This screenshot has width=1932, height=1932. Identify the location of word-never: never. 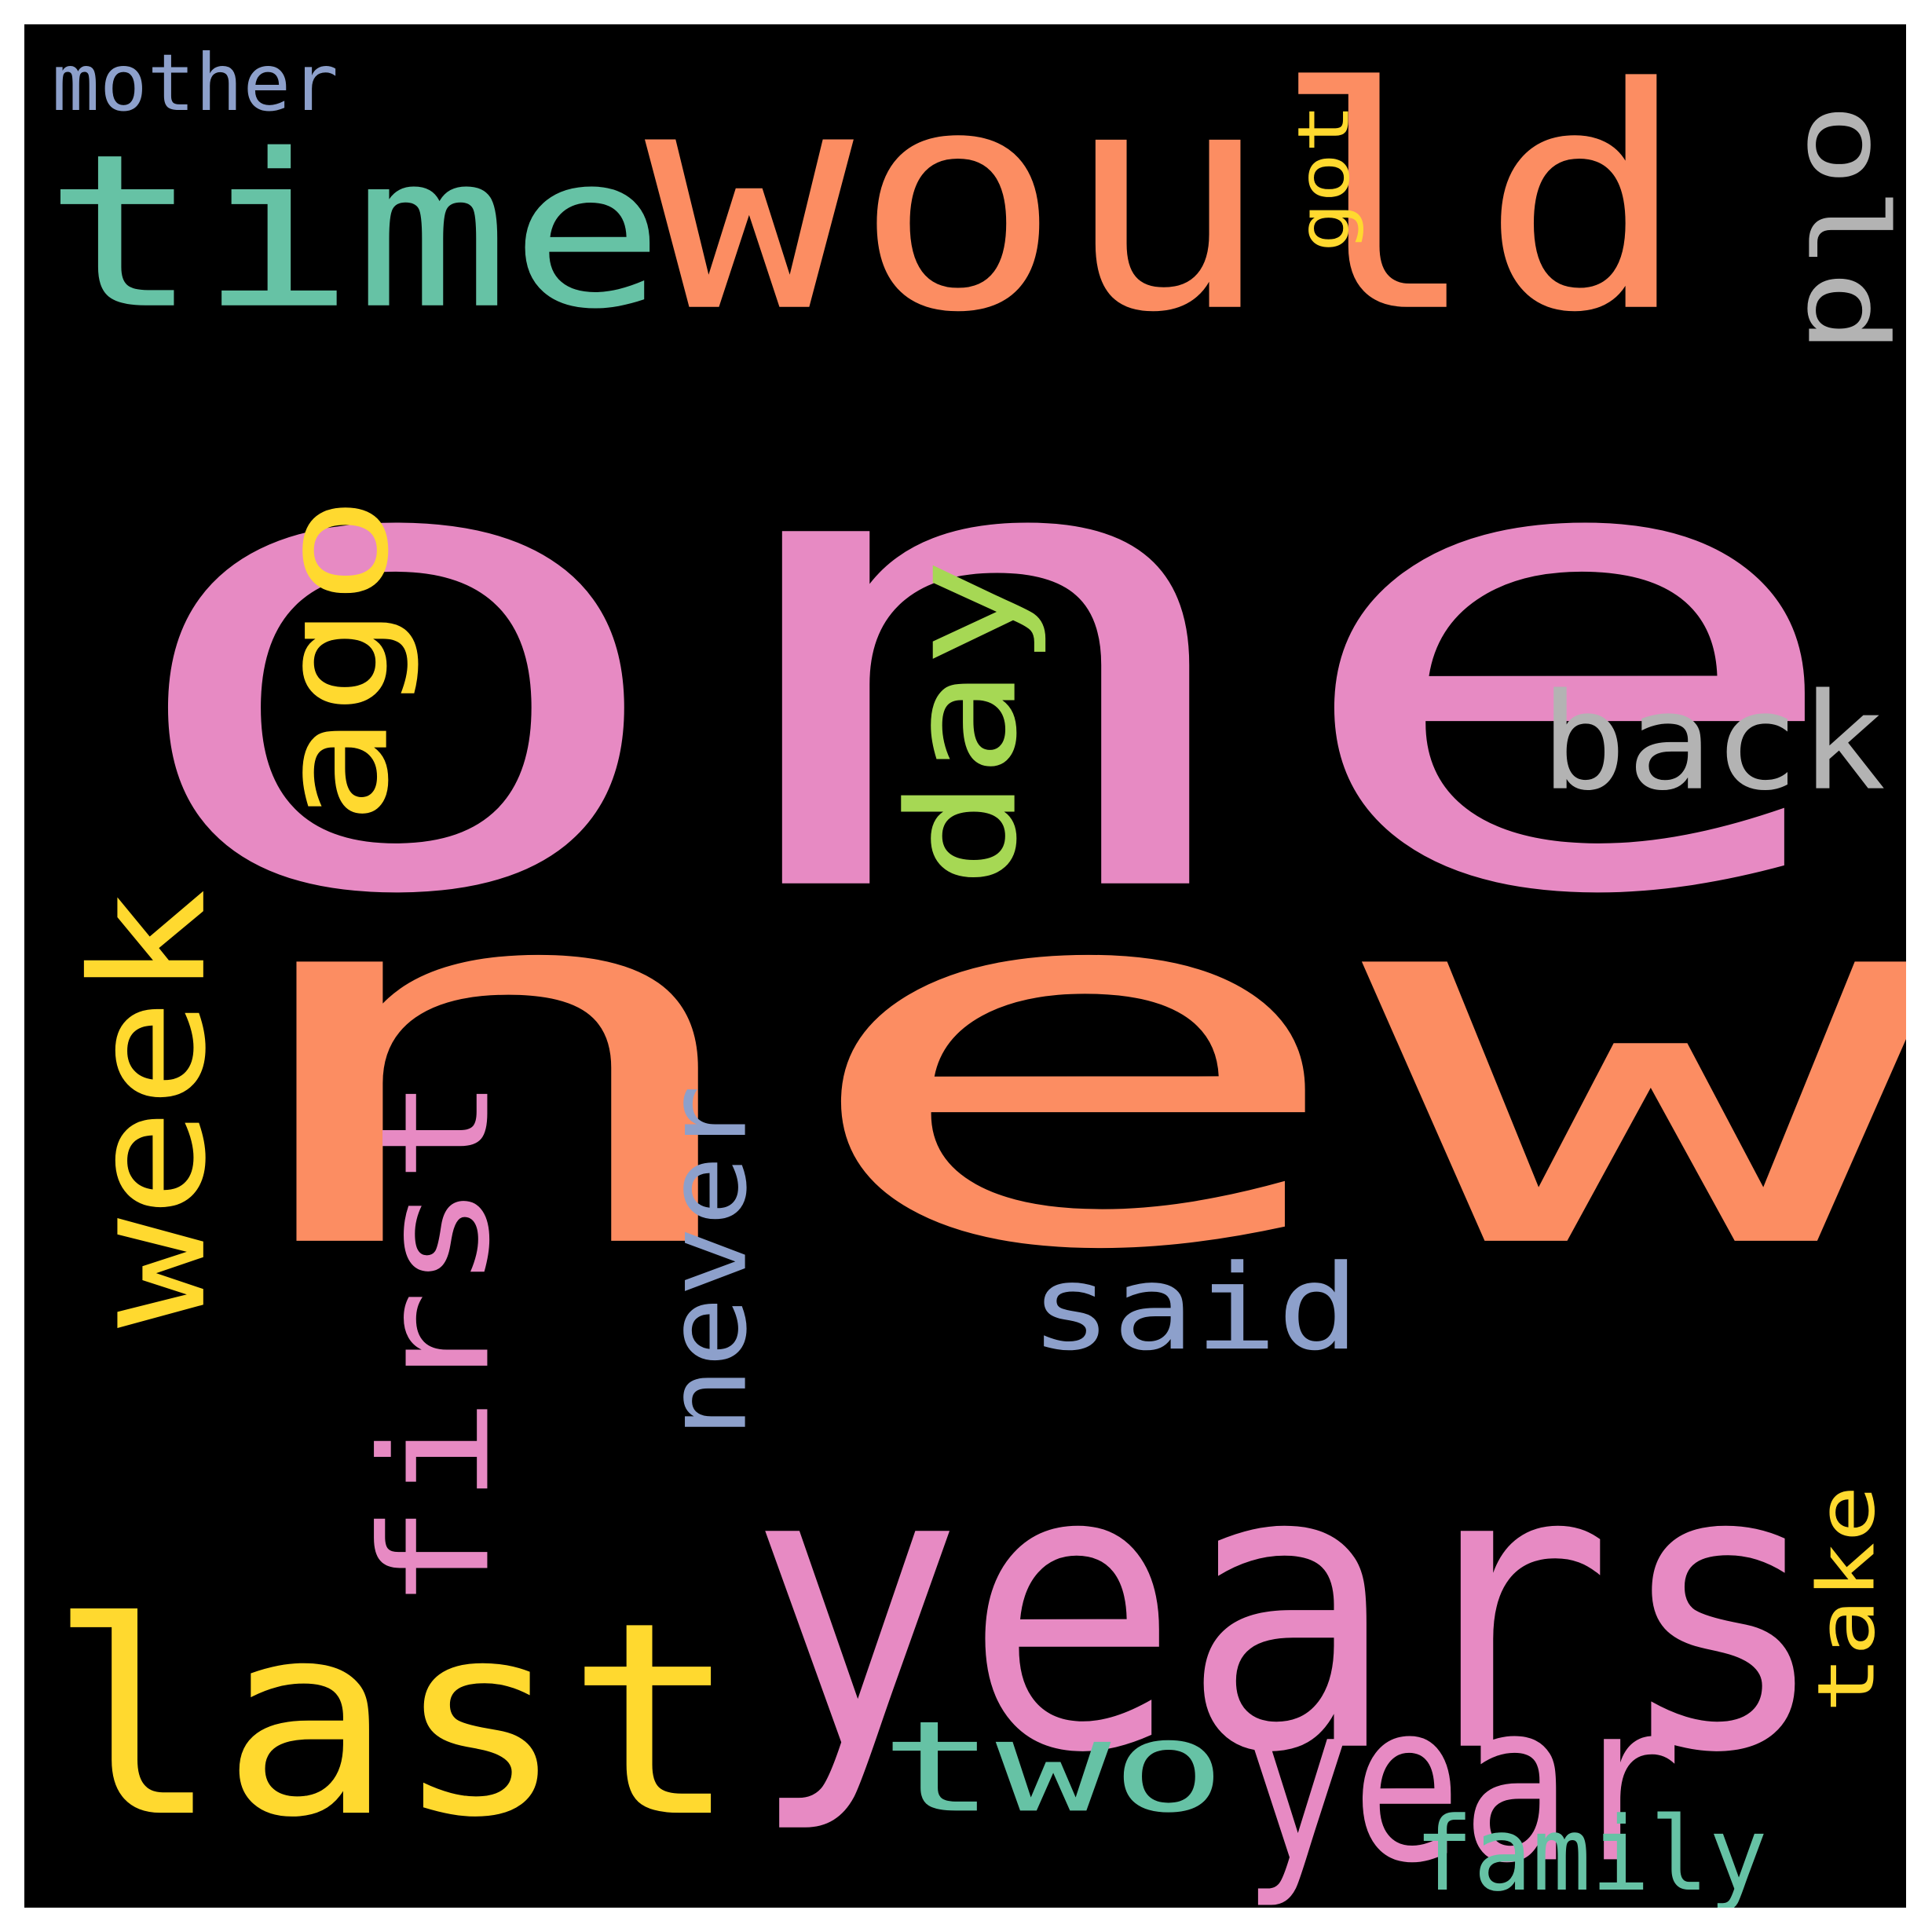
(708, 1261).